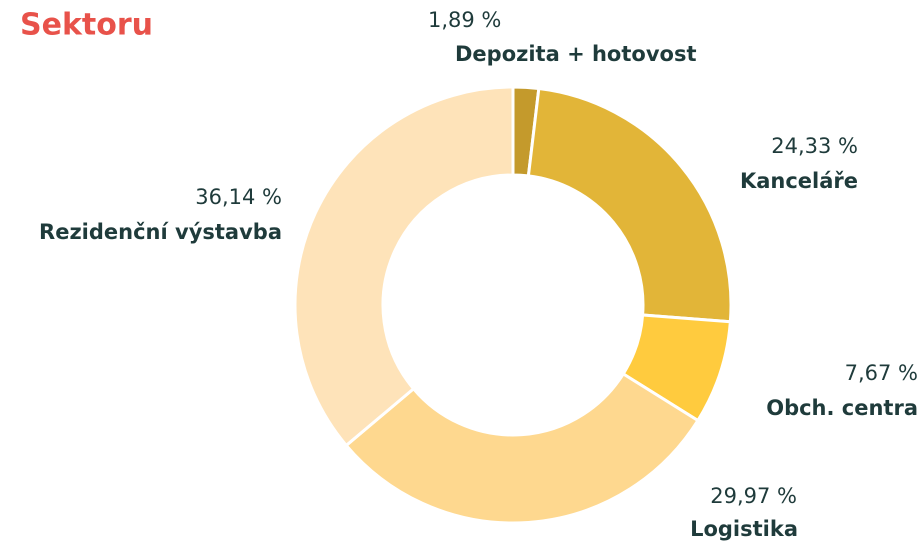 The width and height of the screenshot is (921, 541). What do you see at coordinates (744, 529) in the screenshot?
I see `category-label: Logistika` at bounding box center [744, 529].